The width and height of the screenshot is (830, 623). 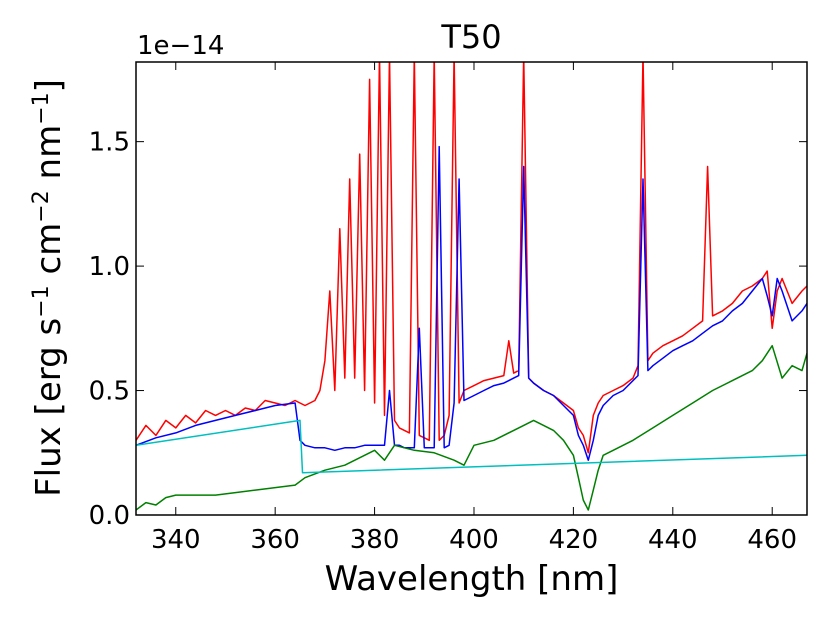 What do you see at coordinates (109, 143) in the screenshot?
I see `y-tick-label: 1.5` at bounding box center [109, 143].